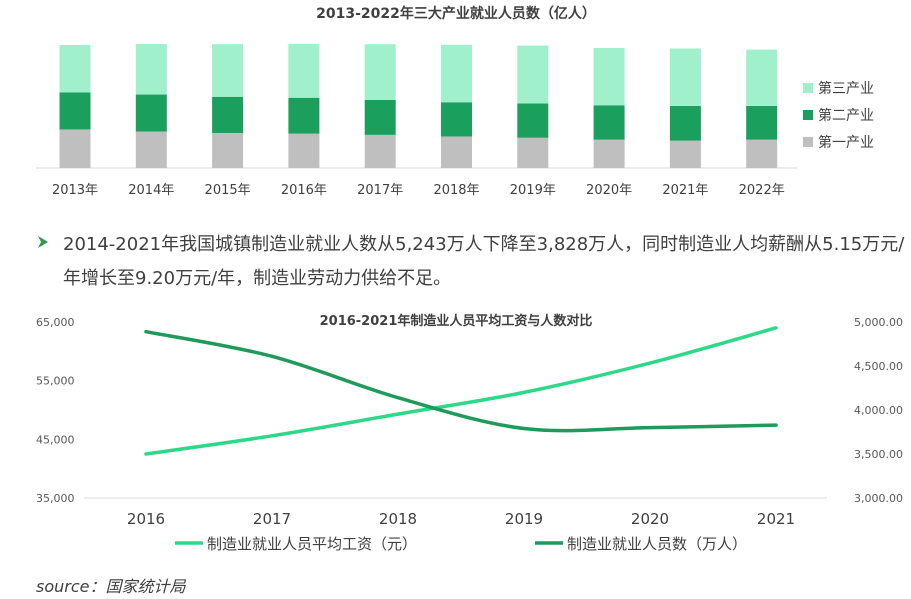  What do you see at coordinates (380, 190) in the screenshot?
I see `bar-x-tick-label: 2017年` at bounding box center [380, 190].